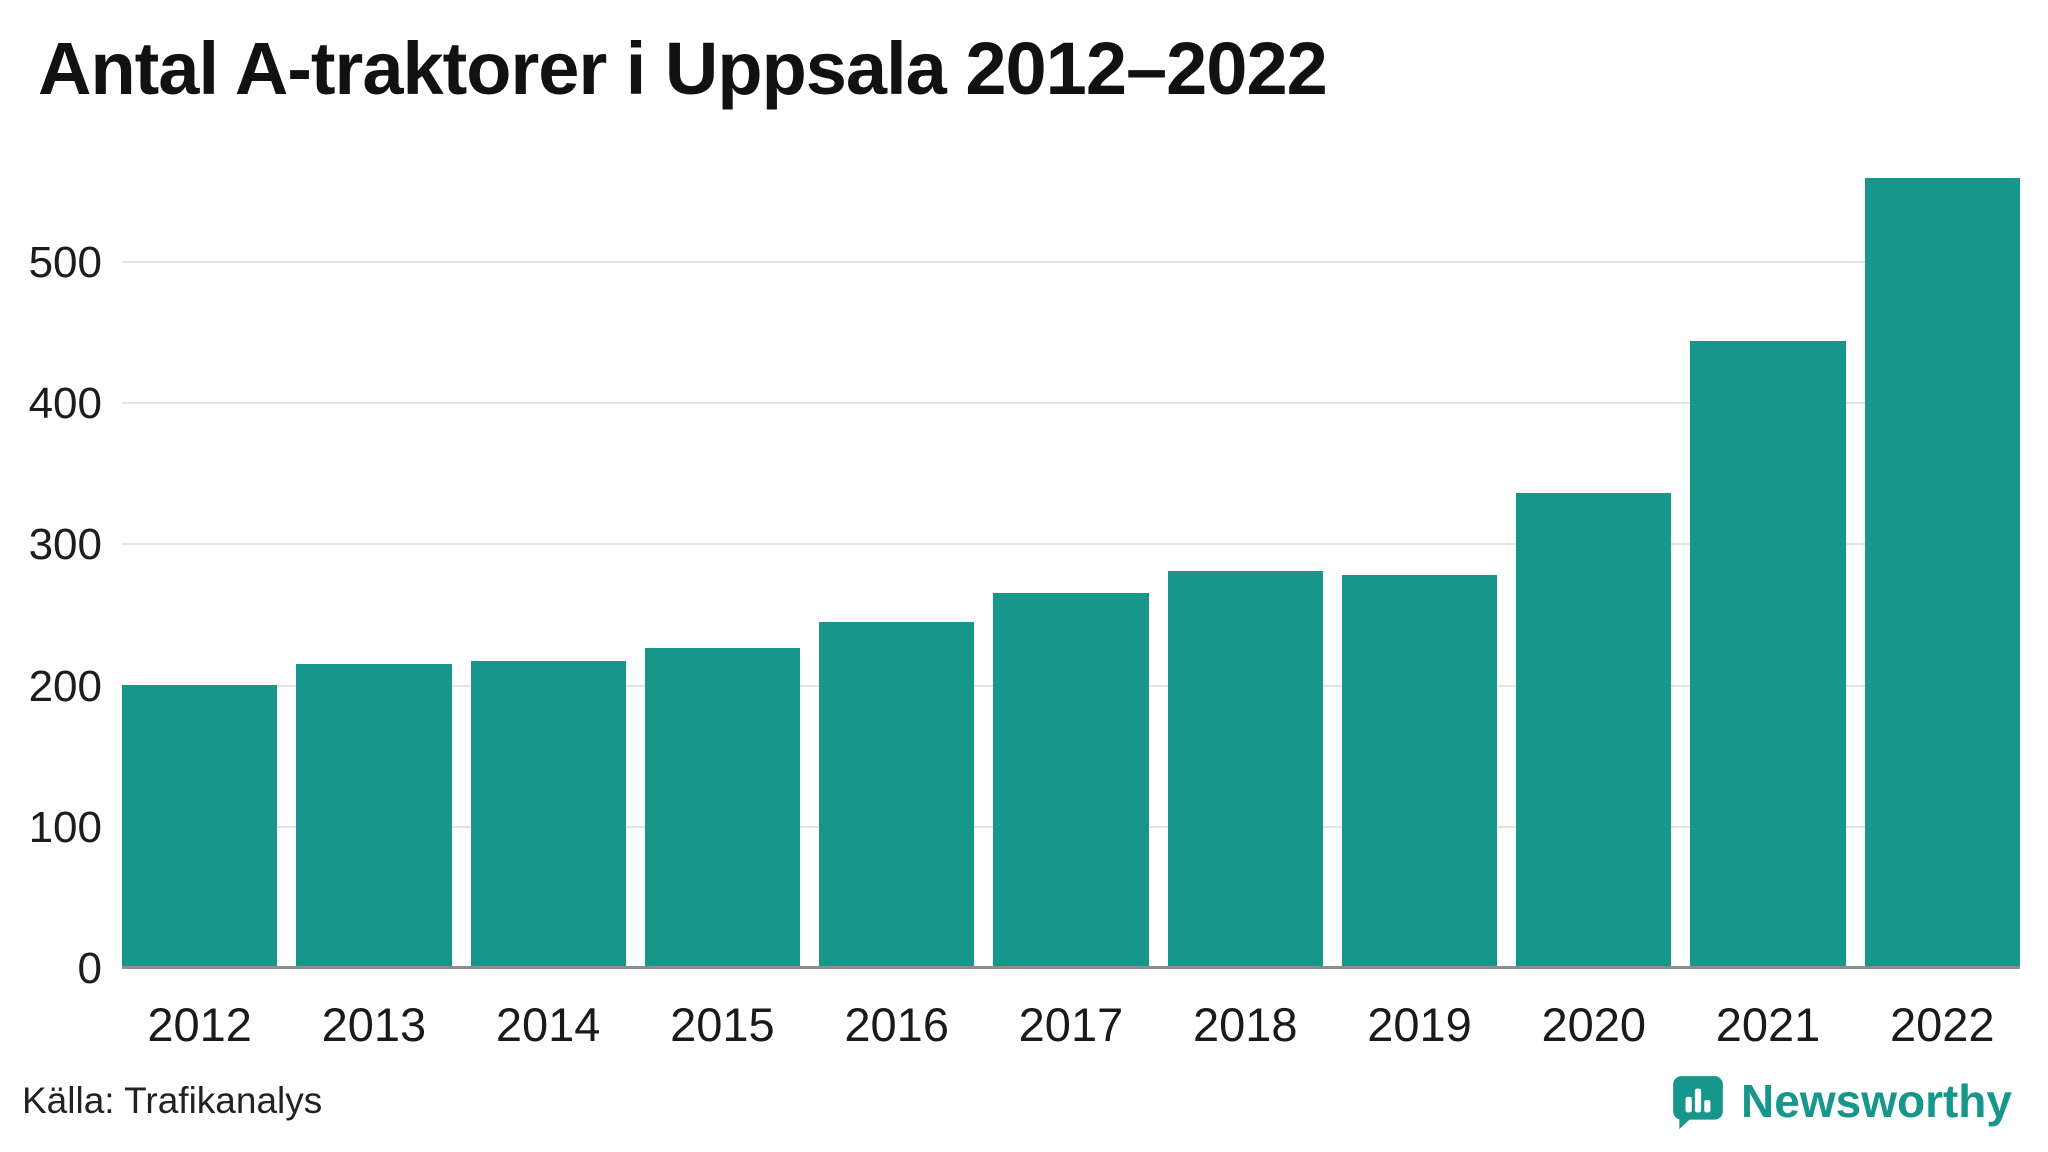 Image resolution: width=2048 pixels, height=1152 pixels. Describe the element at coordinates (1768, 654) in the screenshot. I see `bar-2021` at that location.